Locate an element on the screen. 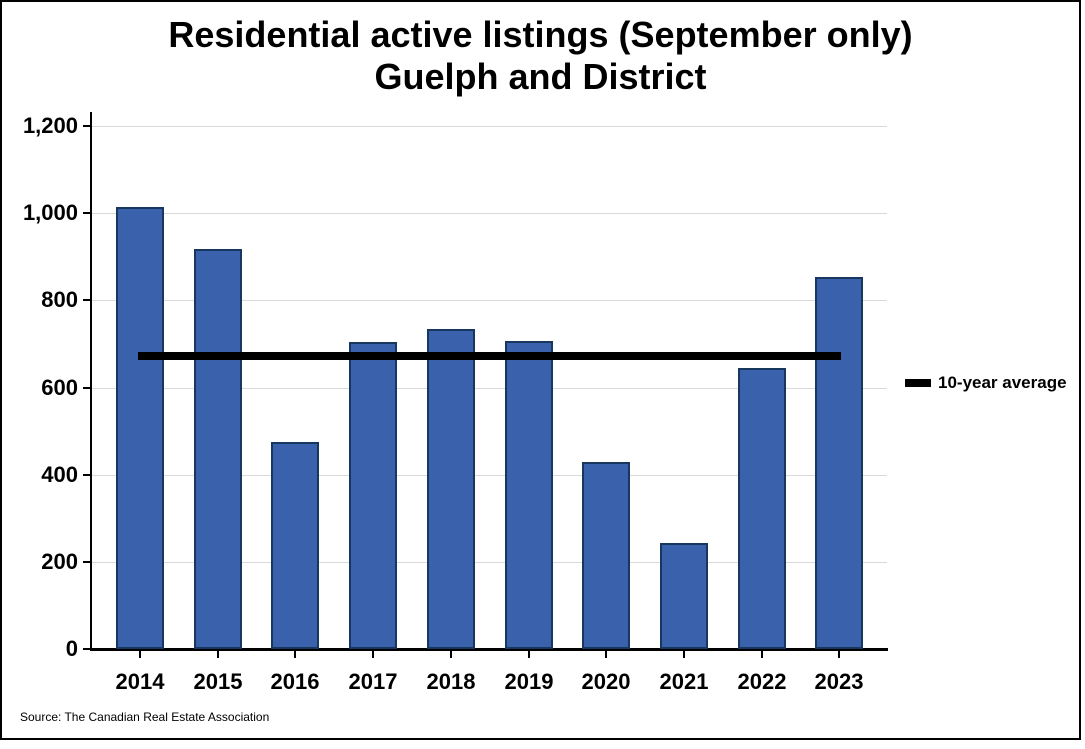 Image resolution: width=1085 pixels, height=749 pixels. y-tick-label-400: 400 is located at coordinates (59, 474).